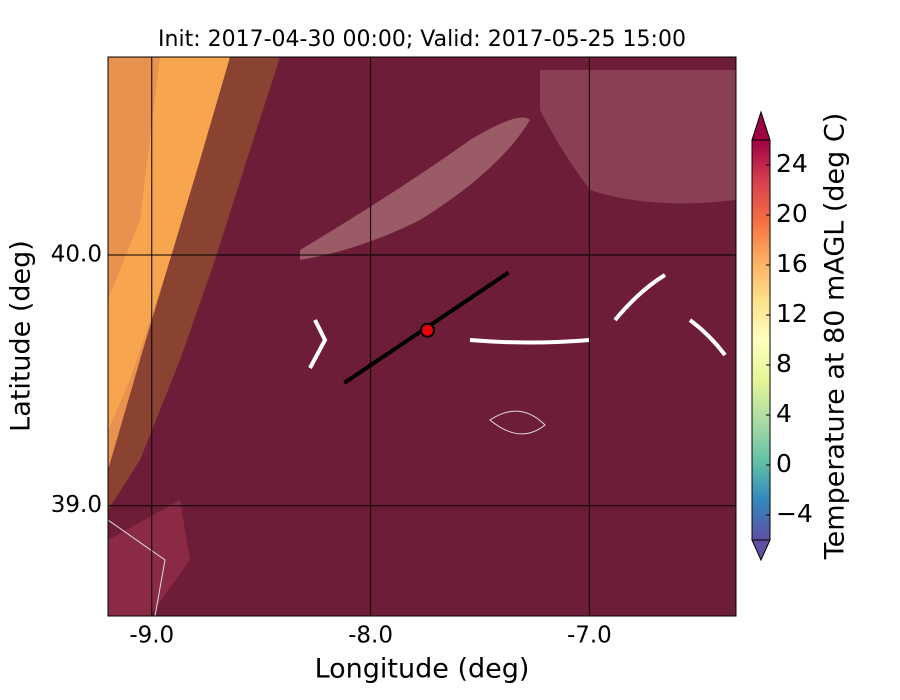 The height and width of the screenshot is (700, 900). Describe the element at coordinates (76, 255) in the screenshot. I see `y-tick-label: 40.0` at that location.